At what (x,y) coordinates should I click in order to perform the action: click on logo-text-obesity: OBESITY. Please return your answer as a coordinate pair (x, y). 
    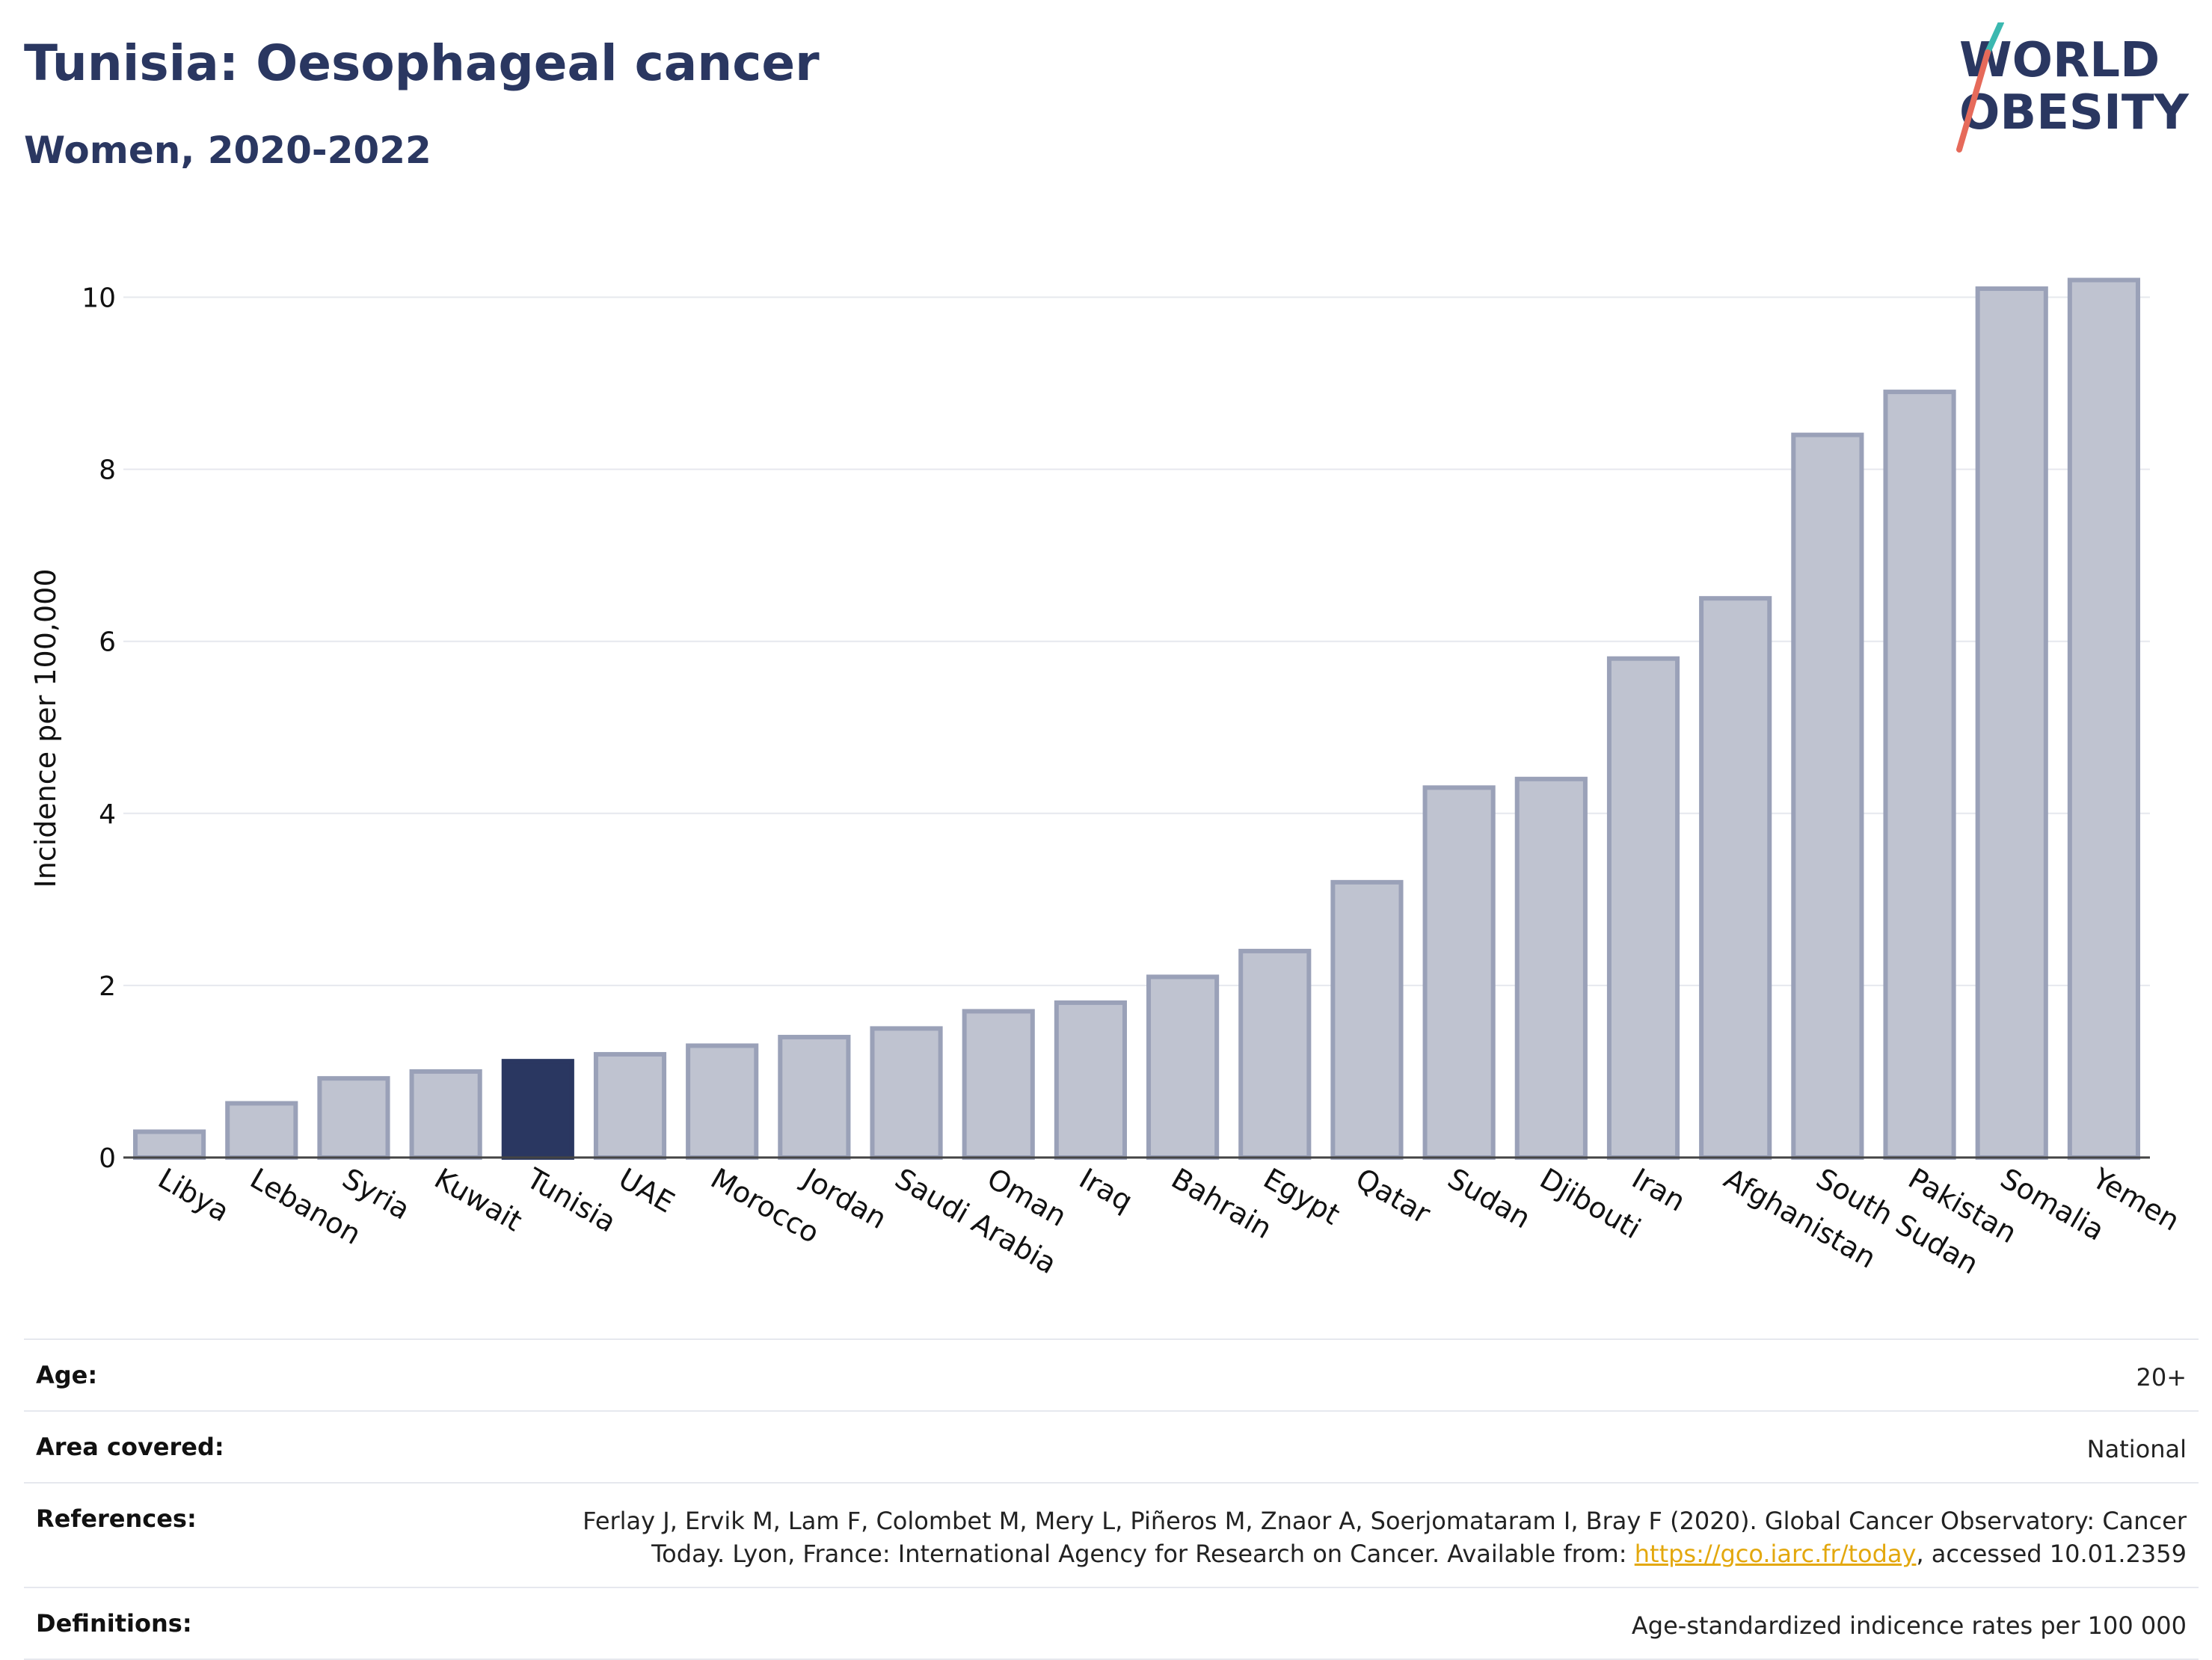
    Looking at the image, I should click on (2074, 113).